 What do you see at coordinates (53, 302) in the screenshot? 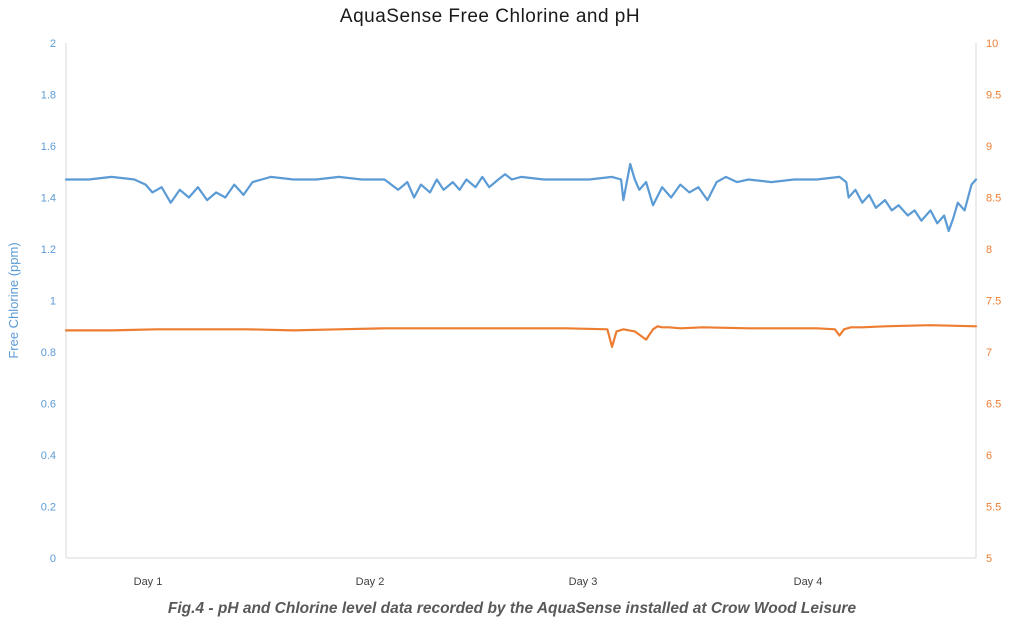
I see `left-tick-label: 1` at bounding box center [53, 302].